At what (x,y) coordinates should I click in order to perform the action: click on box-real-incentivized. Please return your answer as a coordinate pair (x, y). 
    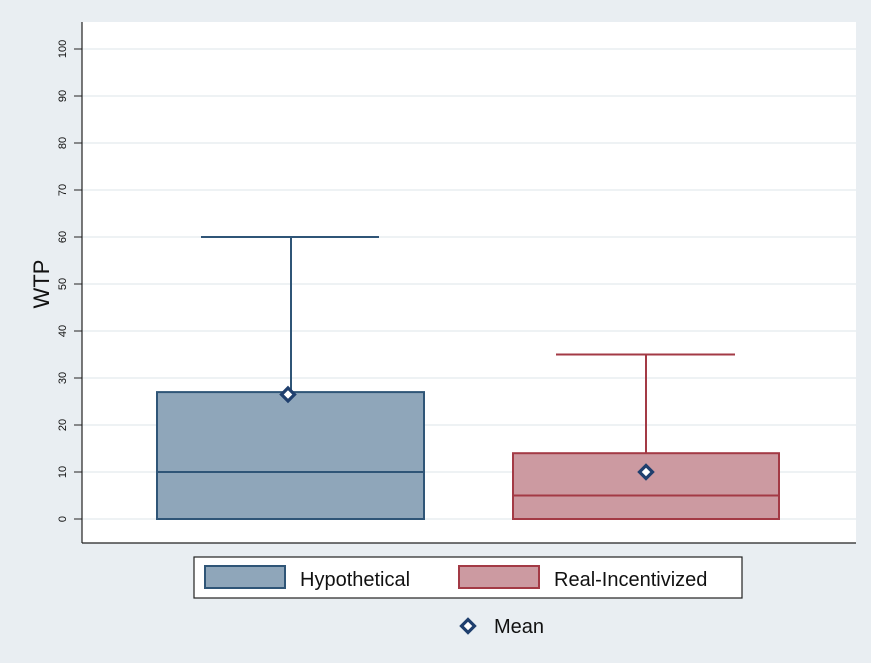
    Looking at the image, I should click on (646, 437).